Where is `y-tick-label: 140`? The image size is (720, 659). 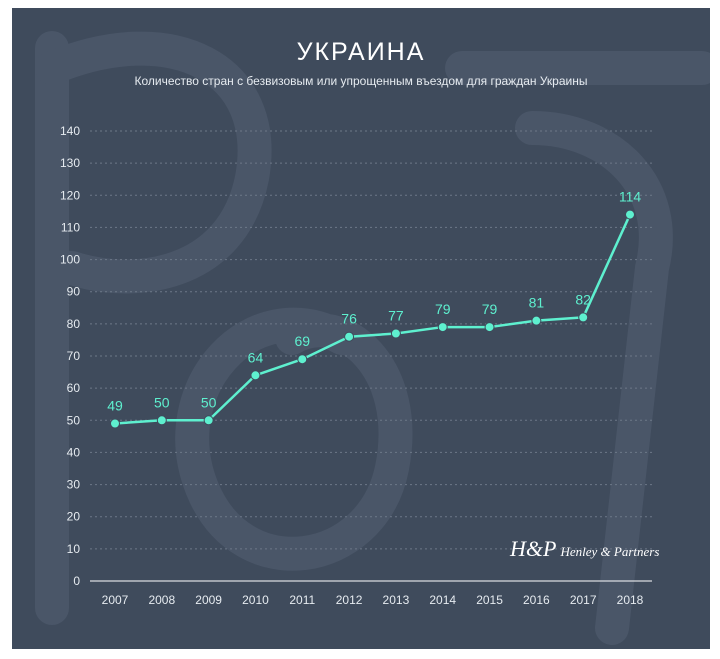 y-tick-label: 140 is located at coordinates (70, 131).